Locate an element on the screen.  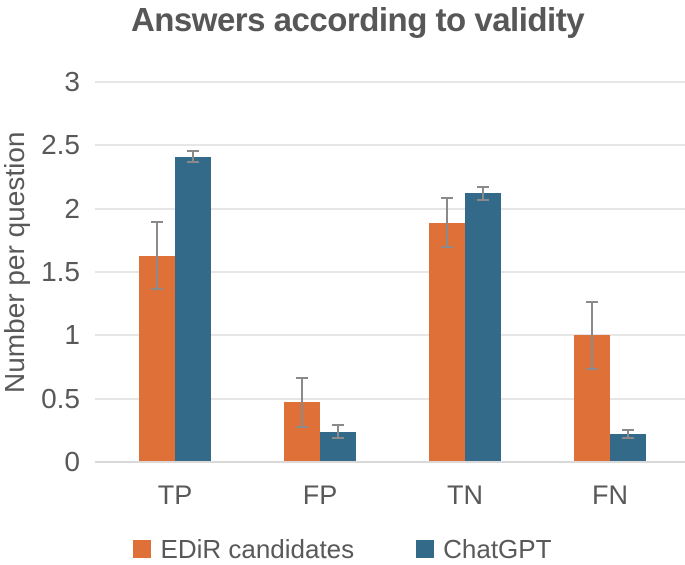
bar-edir-candidates-tn is located at coordinates (447, 341).